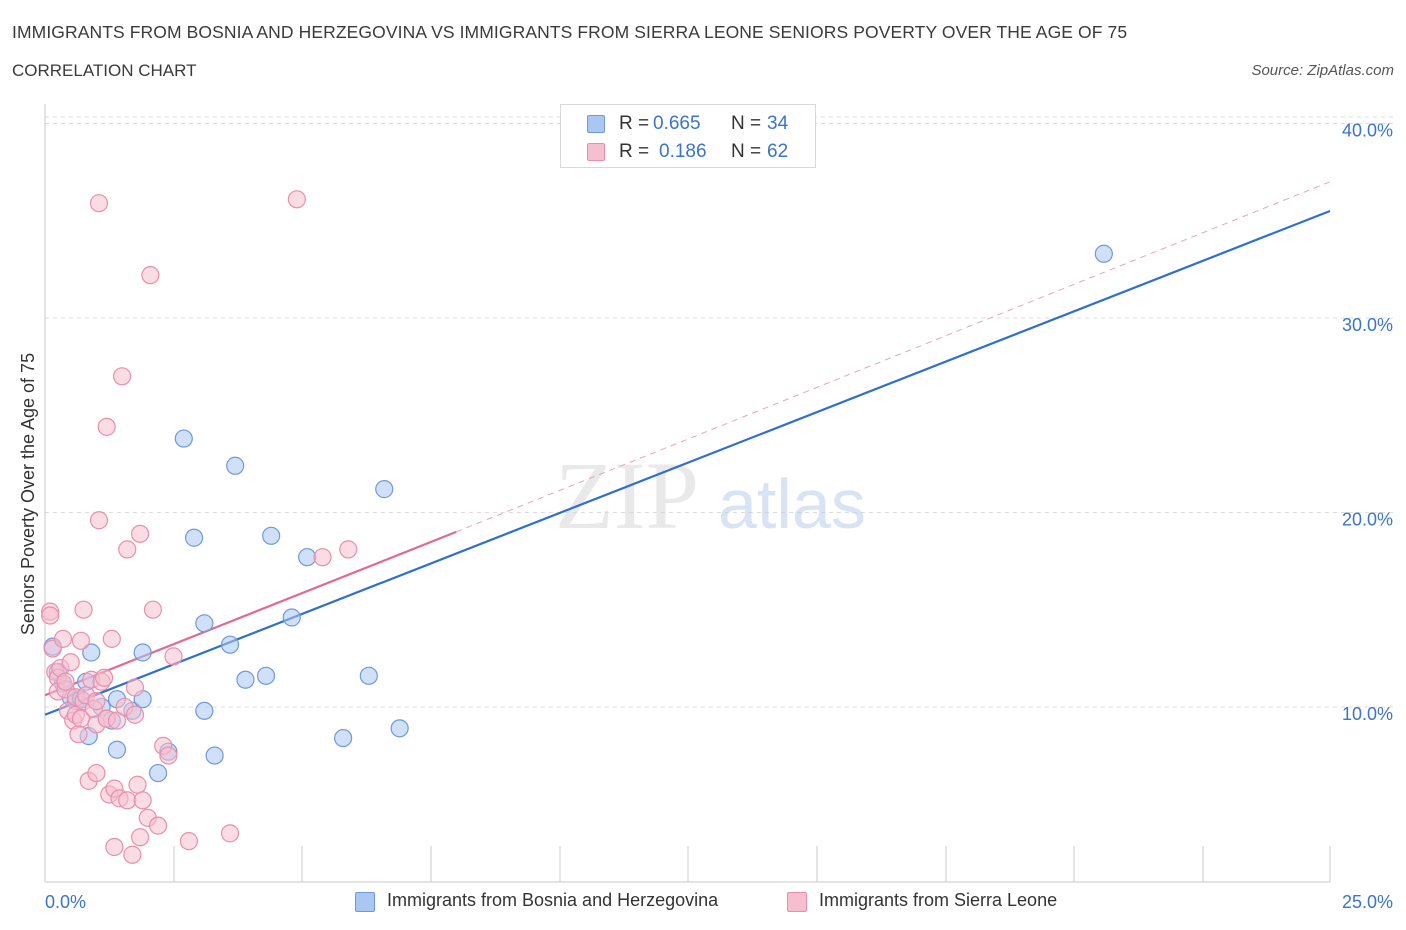 The width and height of the screenshot is (1406, 930). What do you see at coordinates (1367, 325) in the screenshot?
I see `y-tick-label: 30.0%` at bounding box center [1367, 325].